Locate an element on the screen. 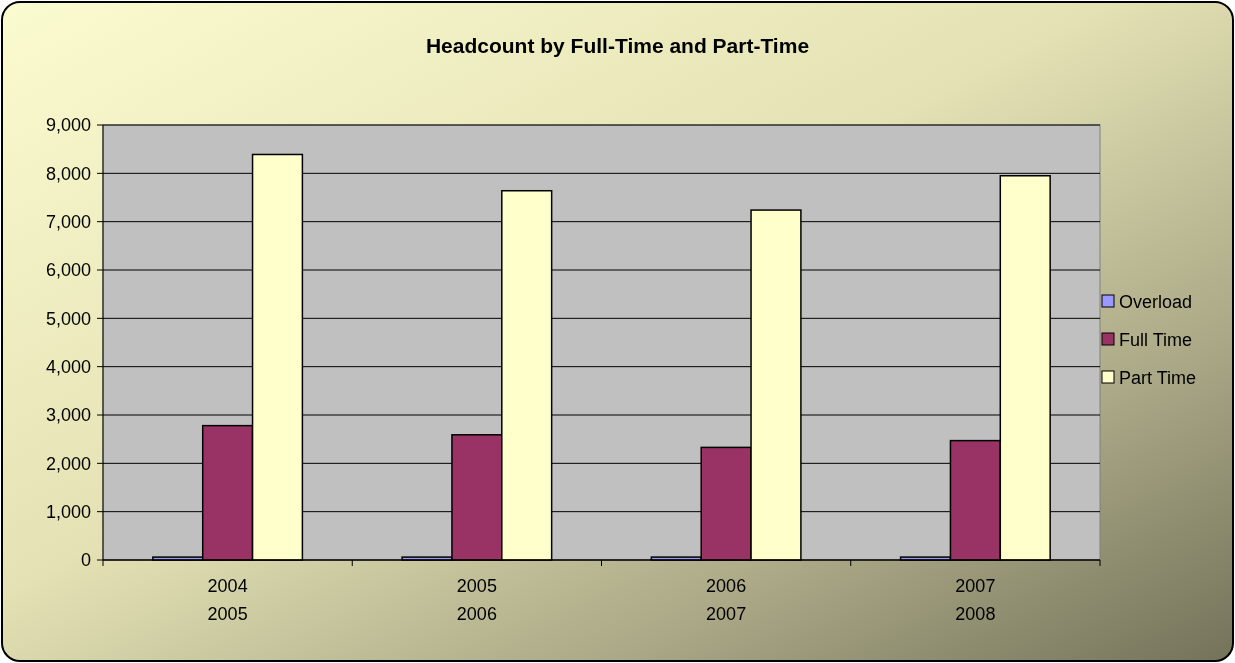 Image resolution: width=1235 pixels, height=663 pixels. y-tick-label: 2,000 is located at coordinates (68, 463).